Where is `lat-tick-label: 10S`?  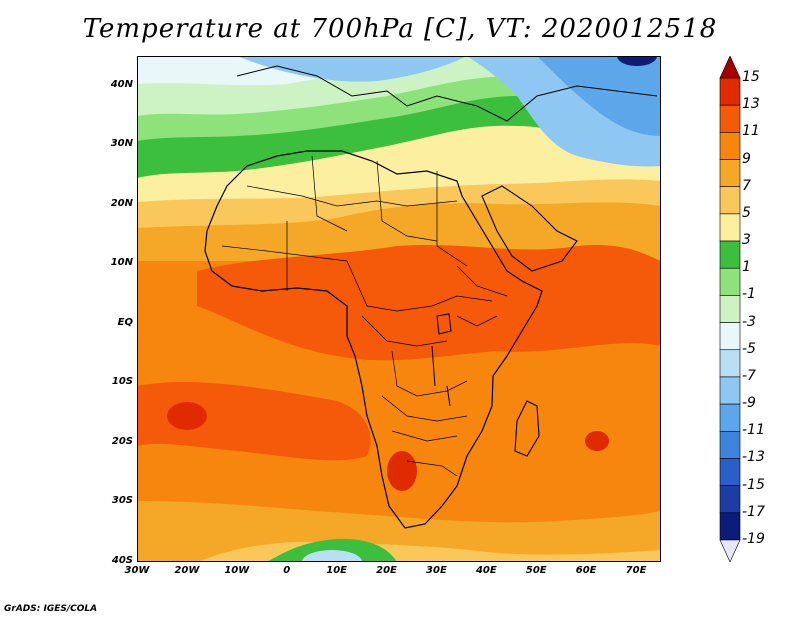
lat-tick-label: 10S is located at coordinates (122, 382).